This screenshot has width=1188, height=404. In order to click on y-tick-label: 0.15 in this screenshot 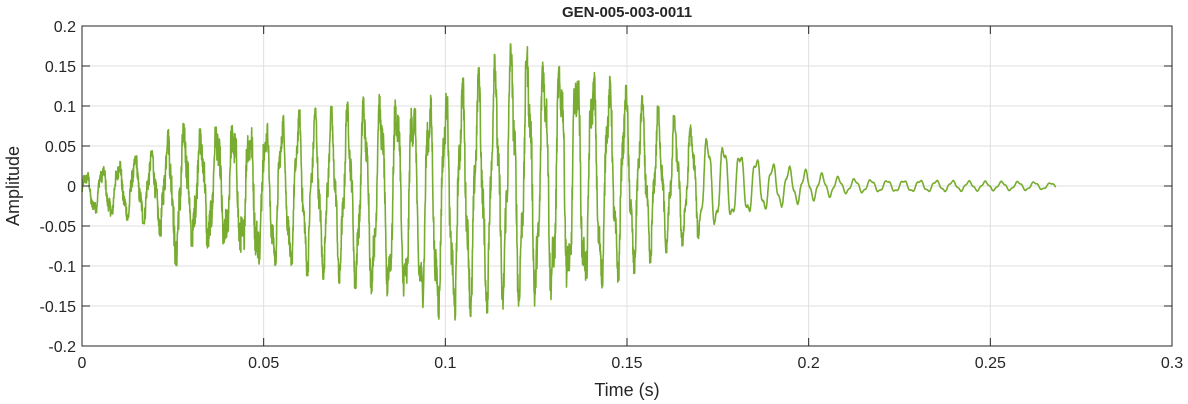, I will do `click(60, 67)`.